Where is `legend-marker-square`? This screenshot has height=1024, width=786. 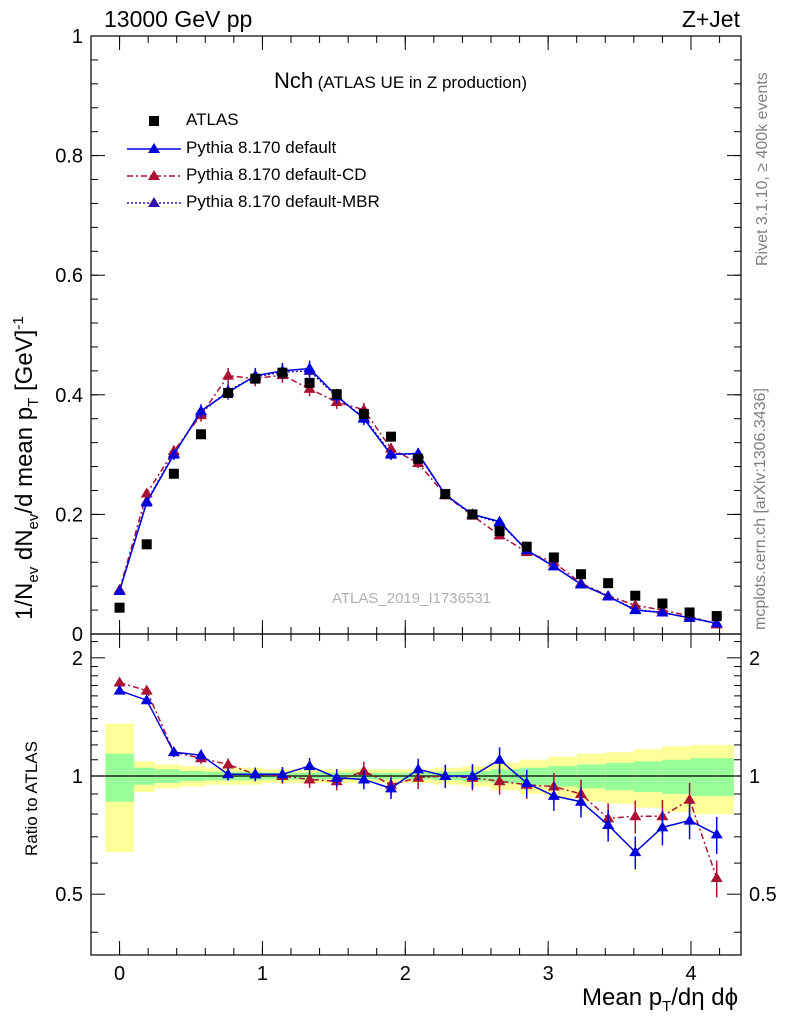
legend-marker-square is located at coordinates (154, 121).